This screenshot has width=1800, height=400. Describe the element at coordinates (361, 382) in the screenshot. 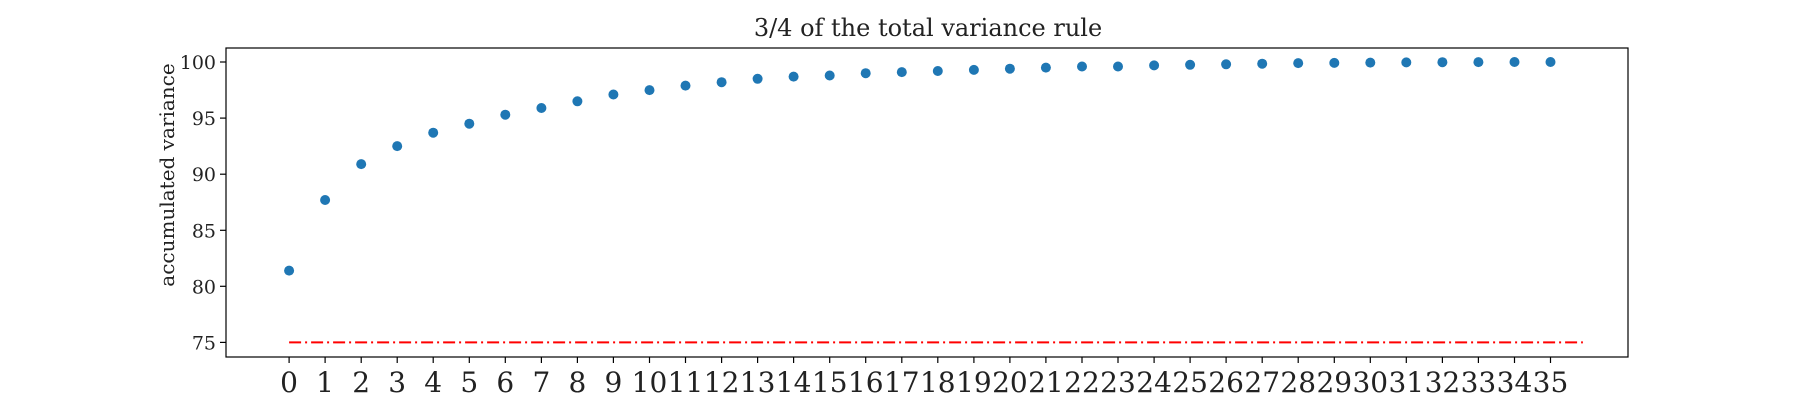

I see `x-tick-label: 2` at that location.